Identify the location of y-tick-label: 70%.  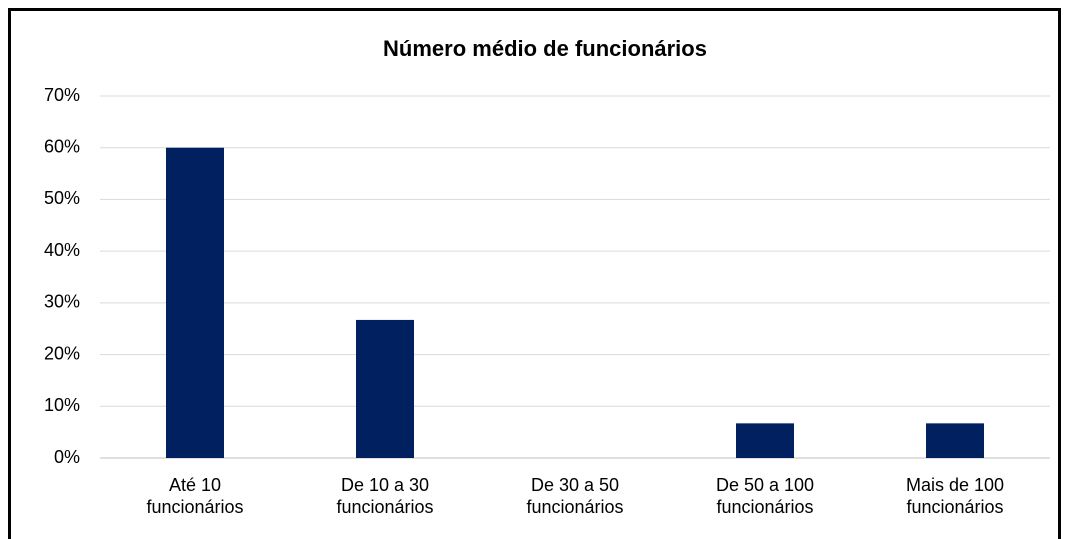
(62, 95).